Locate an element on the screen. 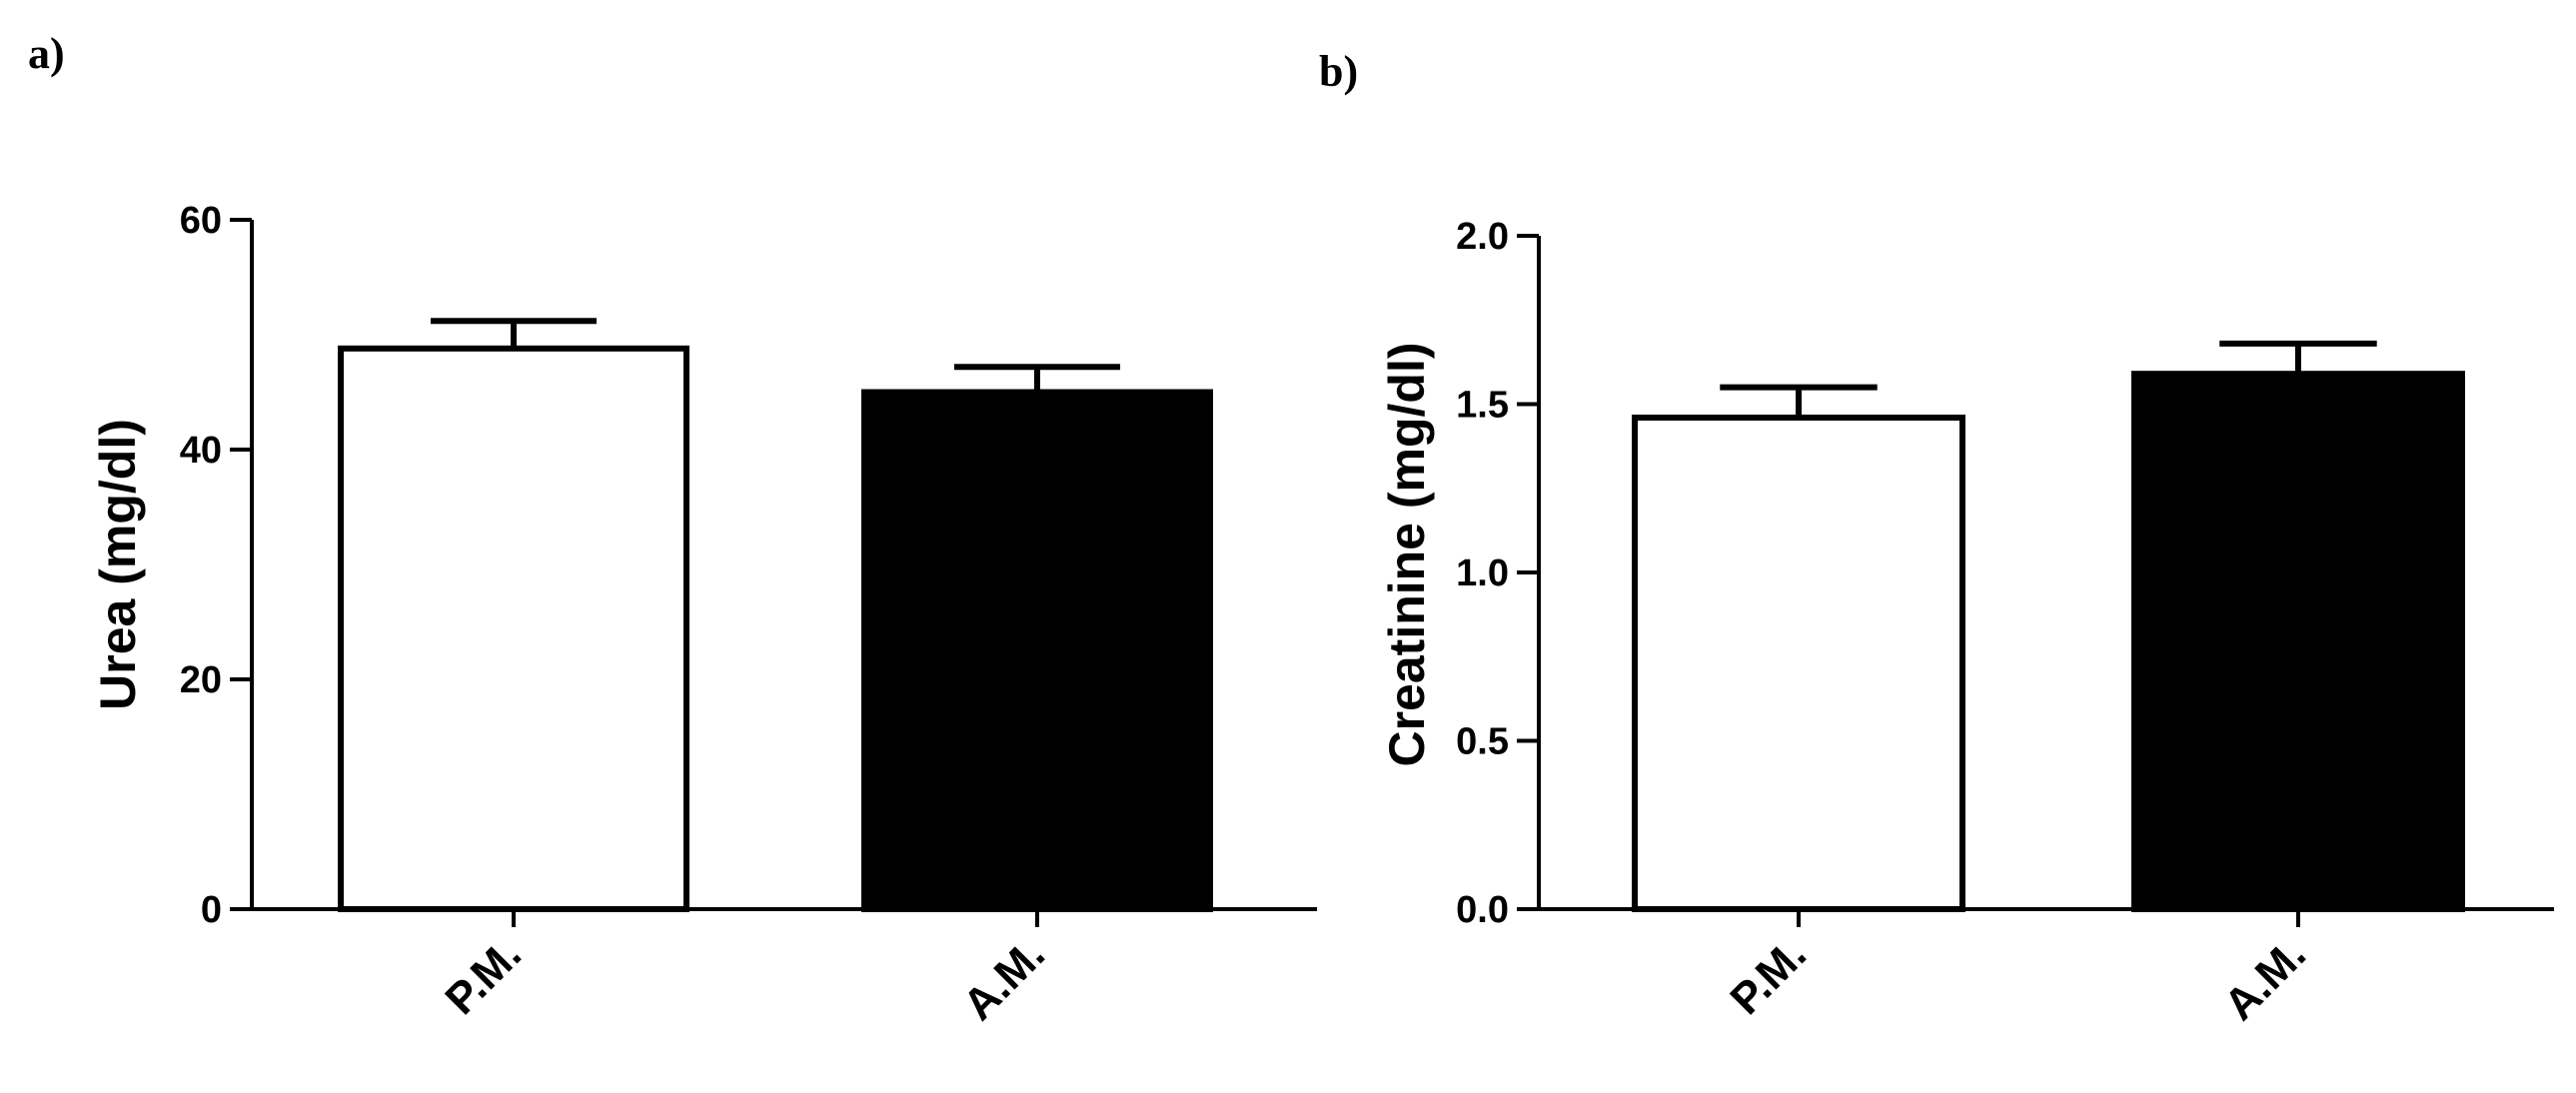 The image size is (2576, 1093). y-tick-label: 0 is located at coordinates (211, 910).